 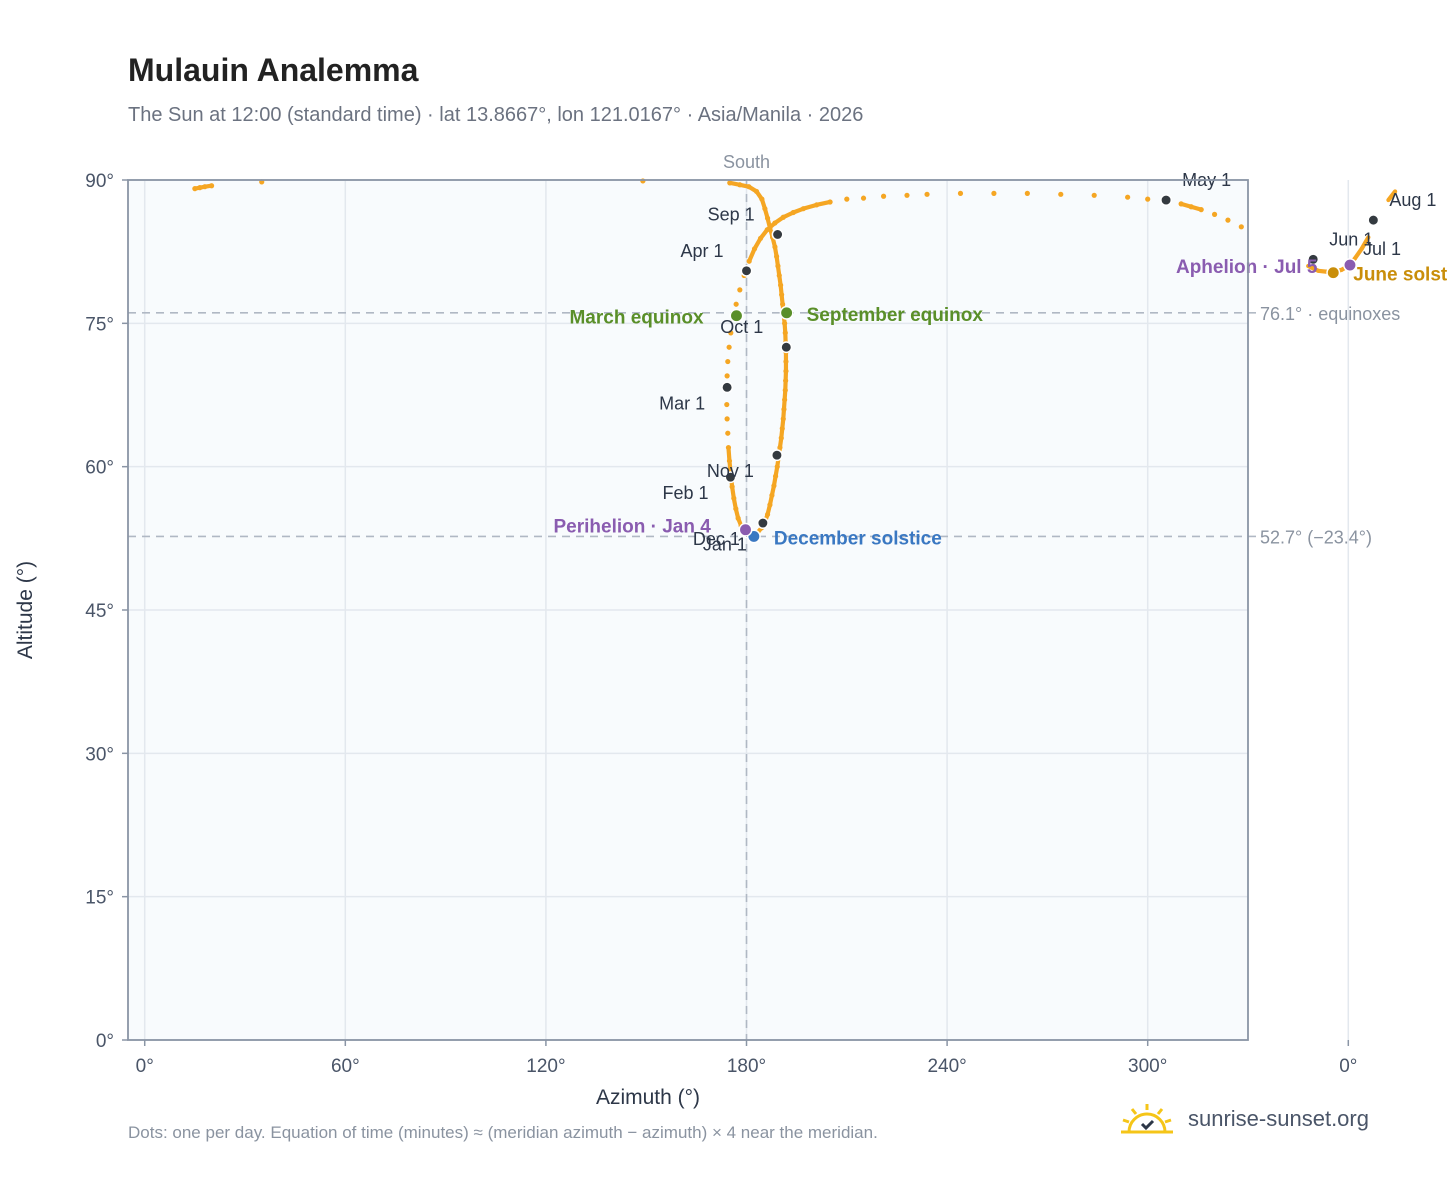 I want to click on y-tick-label: 75°, so click(x=99, y=324).